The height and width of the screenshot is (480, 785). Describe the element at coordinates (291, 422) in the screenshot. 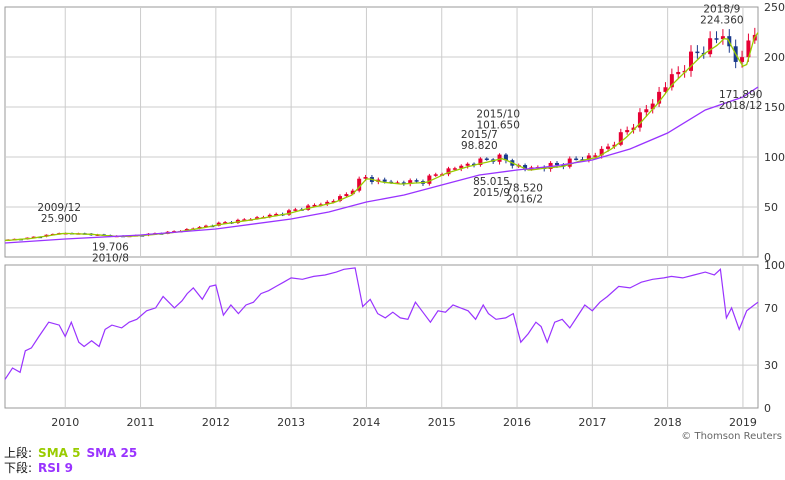

I see `x-tick-label: 2013` at that location.